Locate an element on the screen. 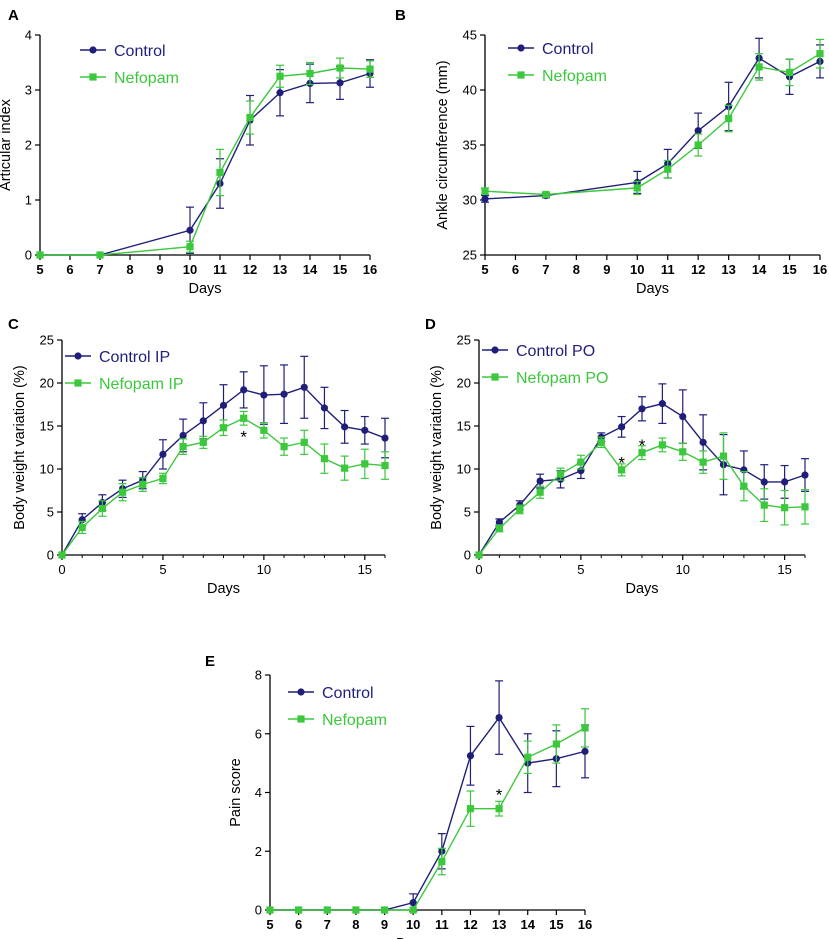  legend-label: Nefopam is located at coordinates (574, 76).